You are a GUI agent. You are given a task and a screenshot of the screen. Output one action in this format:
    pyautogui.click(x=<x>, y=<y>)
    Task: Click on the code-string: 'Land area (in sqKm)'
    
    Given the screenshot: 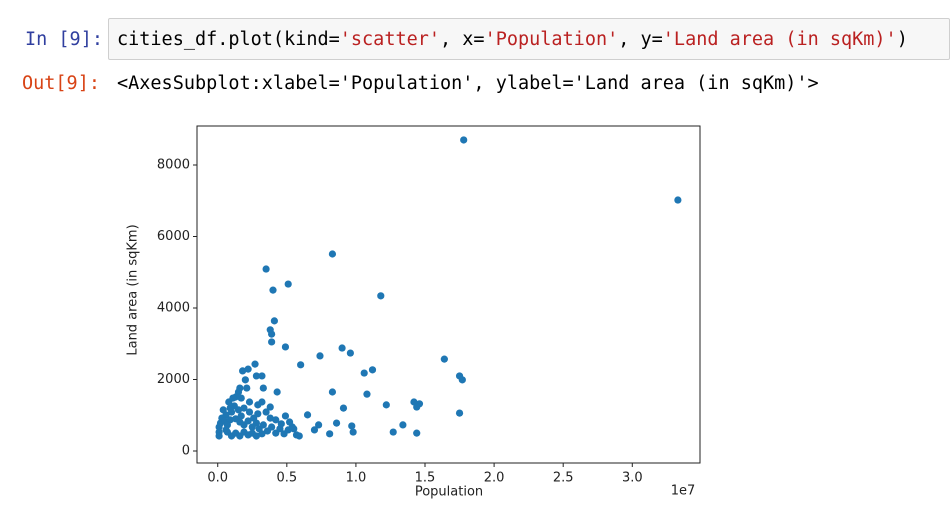 What is the action you would take?
    pyautogui.click(x=779, y=39)
    